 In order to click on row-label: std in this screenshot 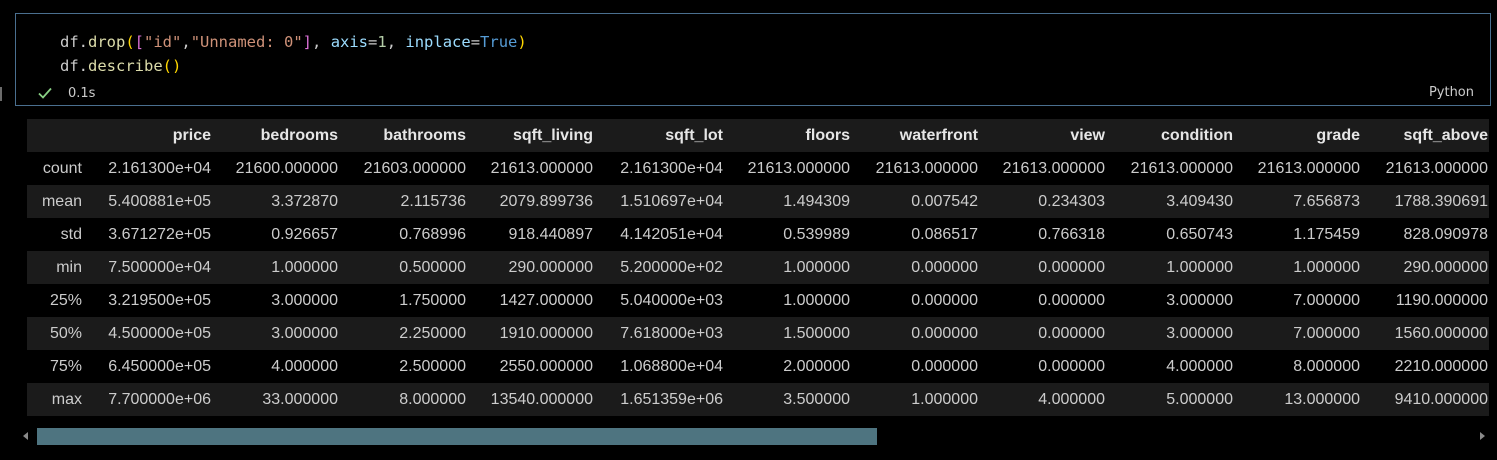, I will do `click(71, 234)`.